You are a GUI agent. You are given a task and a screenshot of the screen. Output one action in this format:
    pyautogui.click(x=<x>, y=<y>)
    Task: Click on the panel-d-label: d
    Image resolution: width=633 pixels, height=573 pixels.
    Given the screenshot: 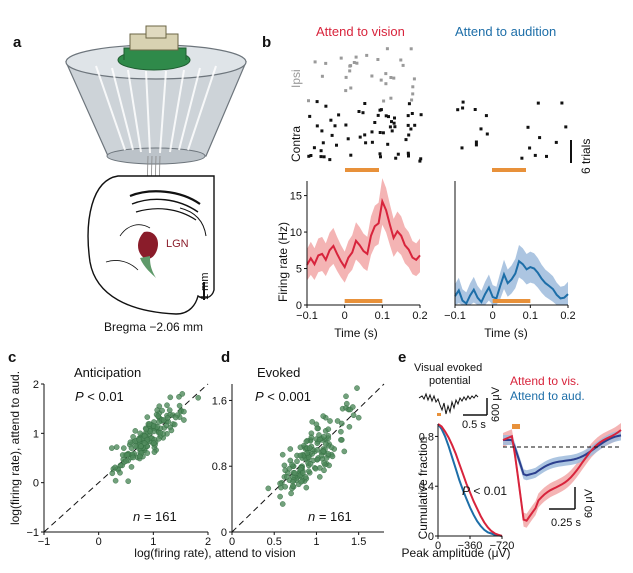 What is the action you would take?
    pyautogui.click(x=225, y=357)
    